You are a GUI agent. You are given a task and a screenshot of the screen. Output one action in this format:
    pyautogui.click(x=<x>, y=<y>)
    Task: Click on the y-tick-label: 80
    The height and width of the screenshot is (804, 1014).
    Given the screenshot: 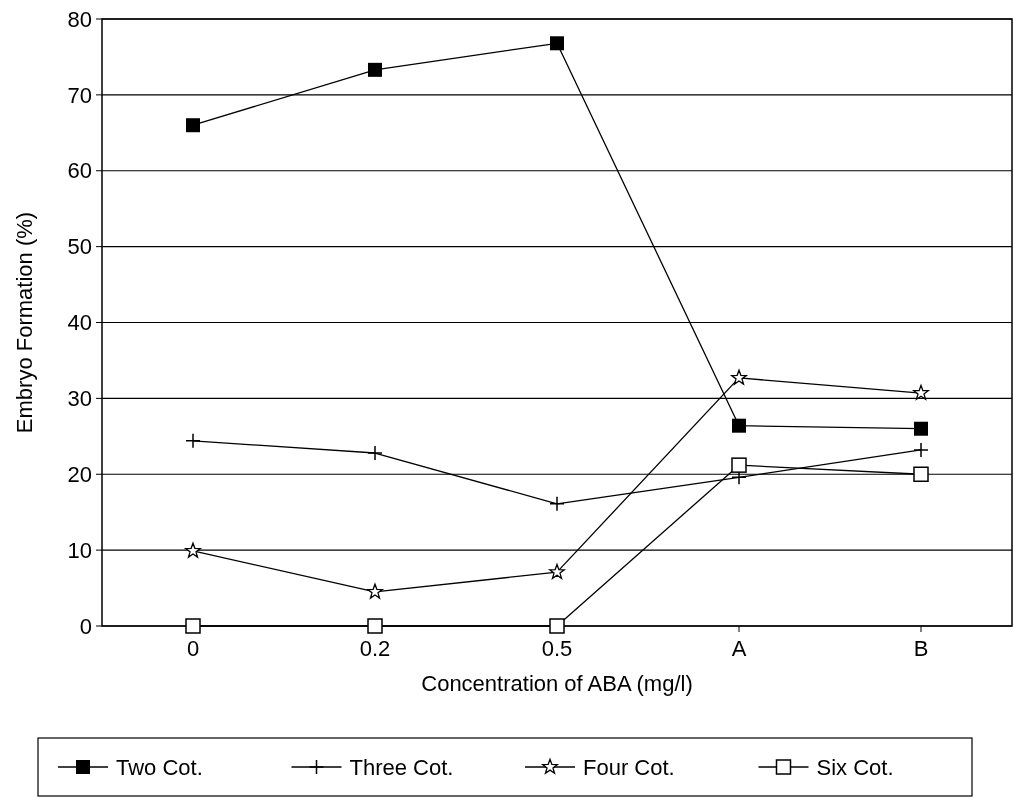 What is the action you would take?
    pyautogui.click(x=79, y=19)
    